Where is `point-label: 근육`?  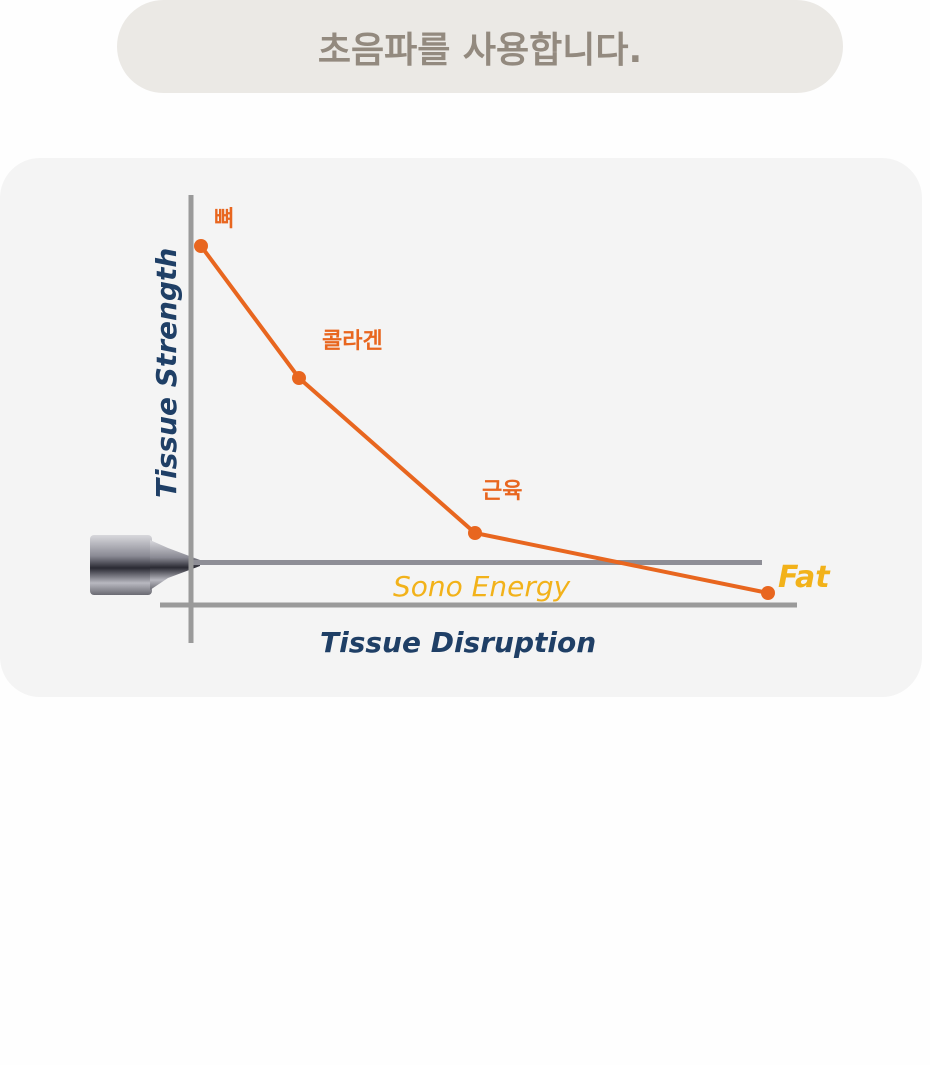 point-label: 근육 is located at coordinates (502, 491).